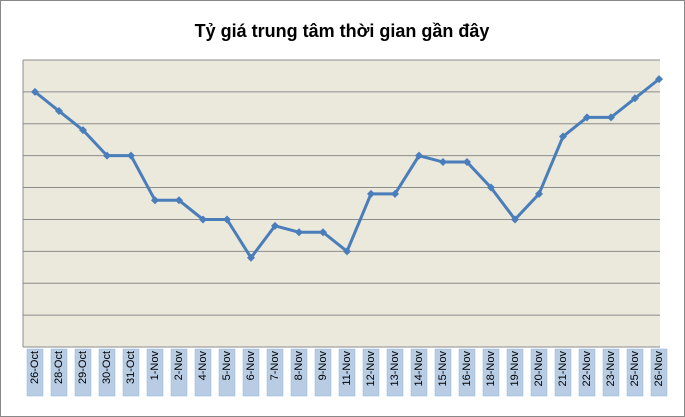 This screenshot has width=685, height=417. Describe the element at coordinates (35, 367) in the screenshot. I see `x-tick-label: 26-Oct` at that location.